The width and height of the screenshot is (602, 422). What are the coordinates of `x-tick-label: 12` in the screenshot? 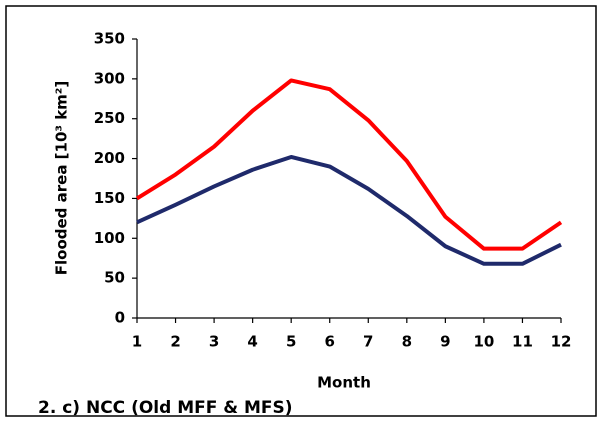 It's located at (561, 342).